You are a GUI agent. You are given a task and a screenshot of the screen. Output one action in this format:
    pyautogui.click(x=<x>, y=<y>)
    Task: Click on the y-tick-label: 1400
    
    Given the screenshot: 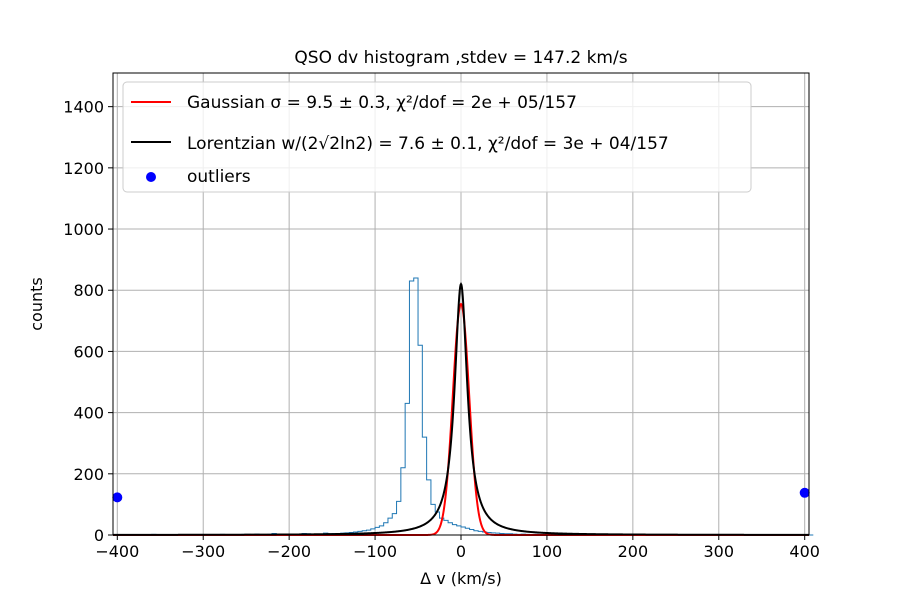 What is the action you would take?
    pyautogui.click(x=83, y=107)
    